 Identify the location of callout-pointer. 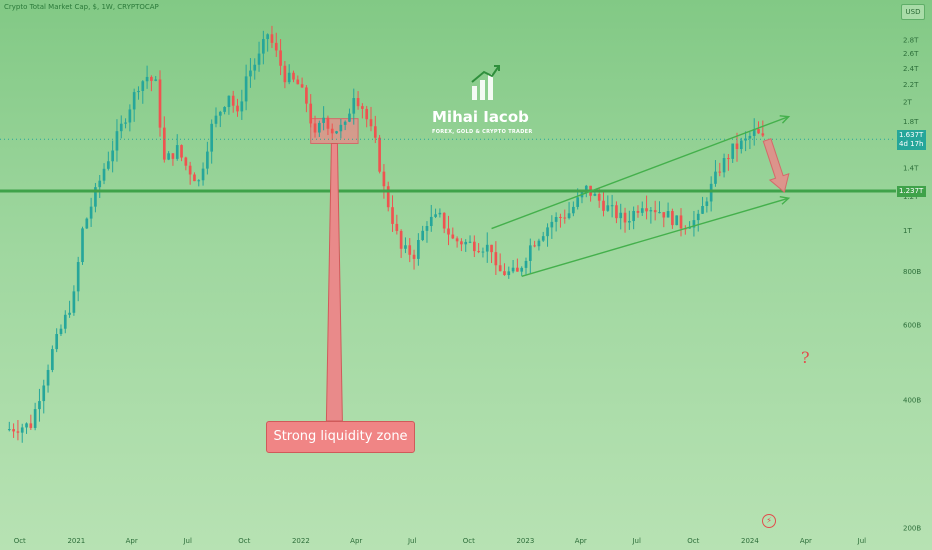
(334, 282).